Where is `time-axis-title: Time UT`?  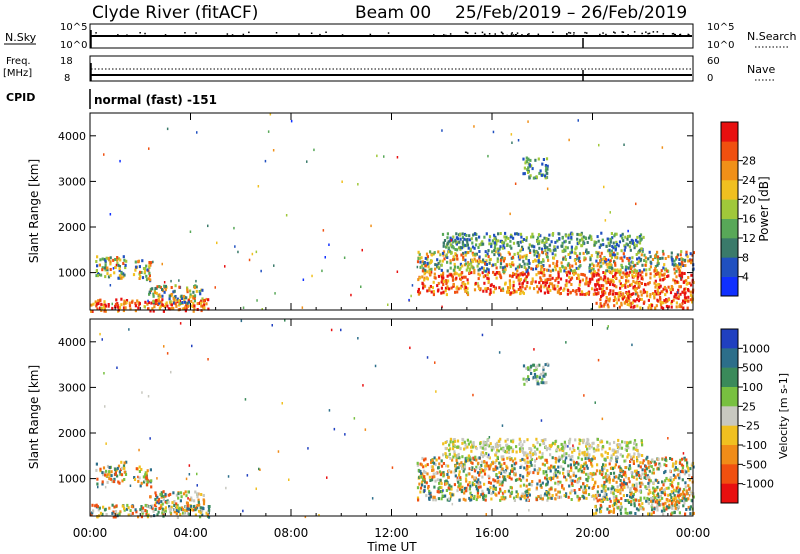 time-axis-title: Time UT is located at coordinates (391, 547).